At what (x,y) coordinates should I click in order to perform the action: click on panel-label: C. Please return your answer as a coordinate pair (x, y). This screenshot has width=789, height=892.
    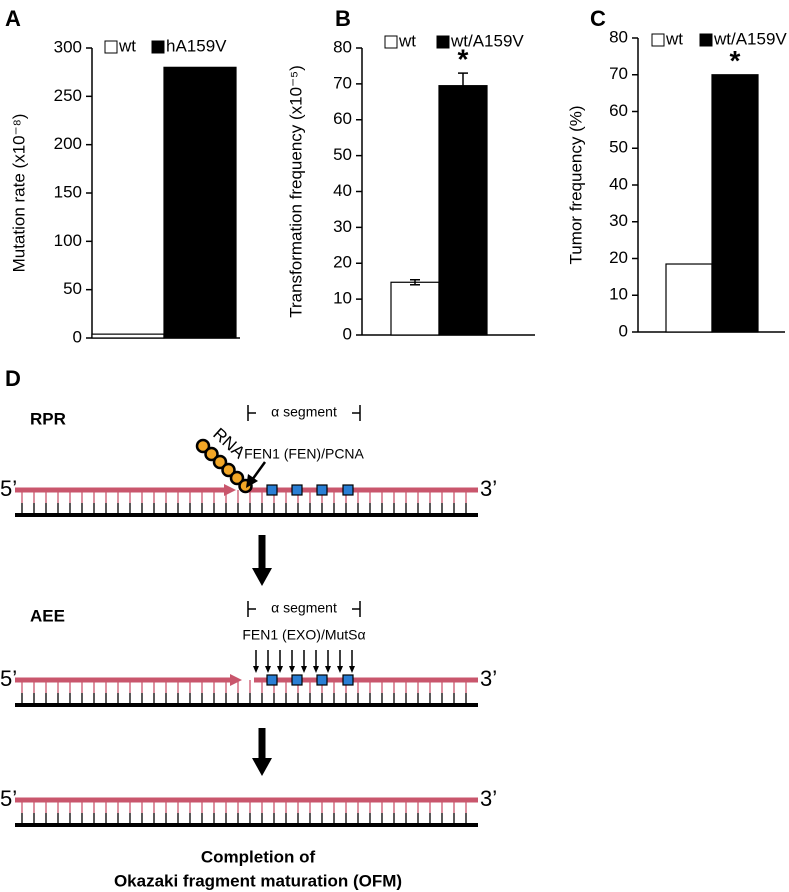
    Looking at the image, I should click on (598, 18).